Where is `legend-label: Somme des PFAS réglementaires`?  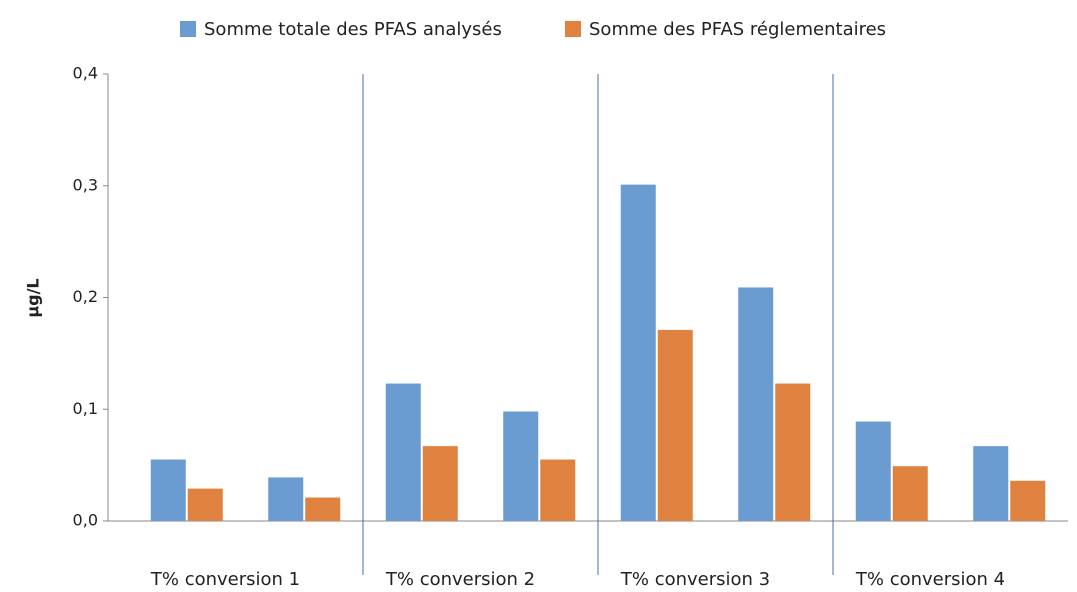
legend-label: Somme des PFAS réglementaires is located at coordinates (737, 29).